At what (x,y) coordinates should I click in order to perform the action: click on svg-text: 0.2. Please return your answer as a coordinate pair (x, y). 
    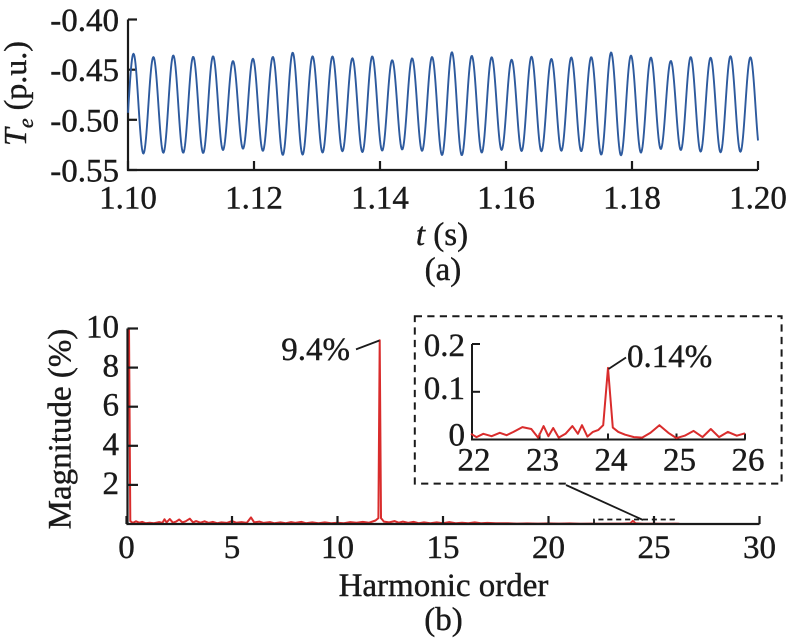
    Looking at the image, I should click on (444, 346).